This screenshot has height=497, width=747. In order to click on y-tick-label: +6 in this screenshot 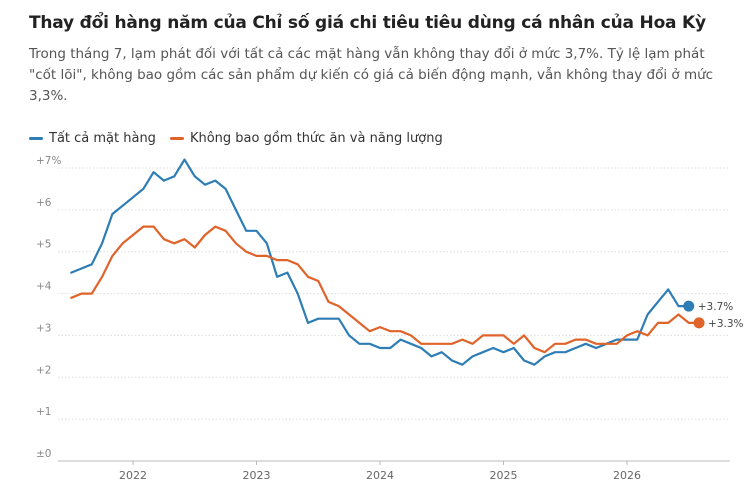, I will do `click(44, 203)`.